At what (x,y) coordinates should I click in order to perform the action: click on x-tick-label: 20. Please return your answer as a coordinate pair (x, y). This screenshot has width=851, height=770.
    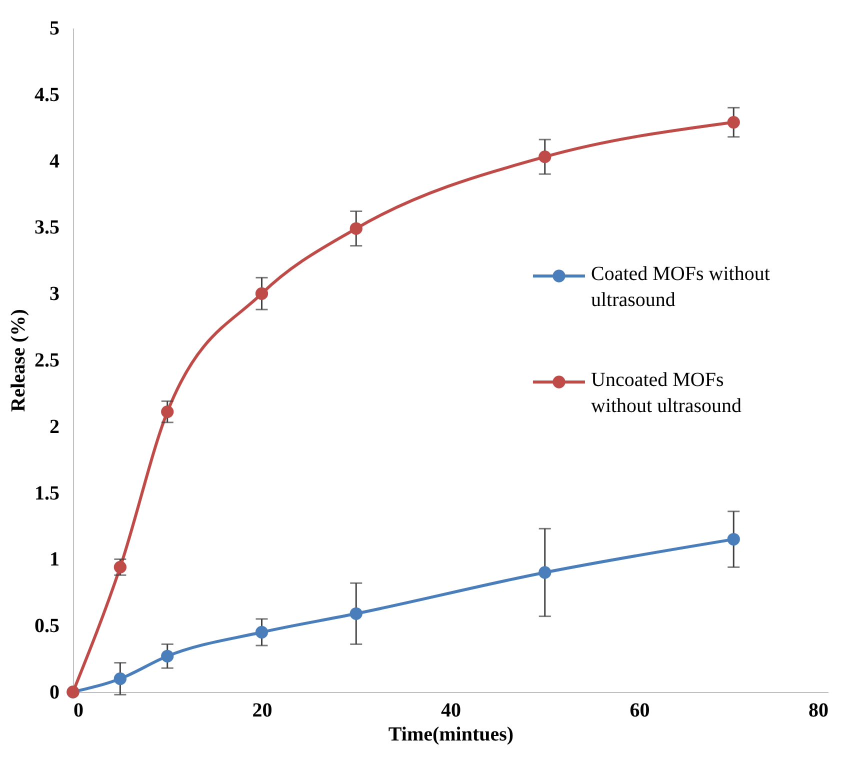
    Looking at the image, I should click on (262, 711).